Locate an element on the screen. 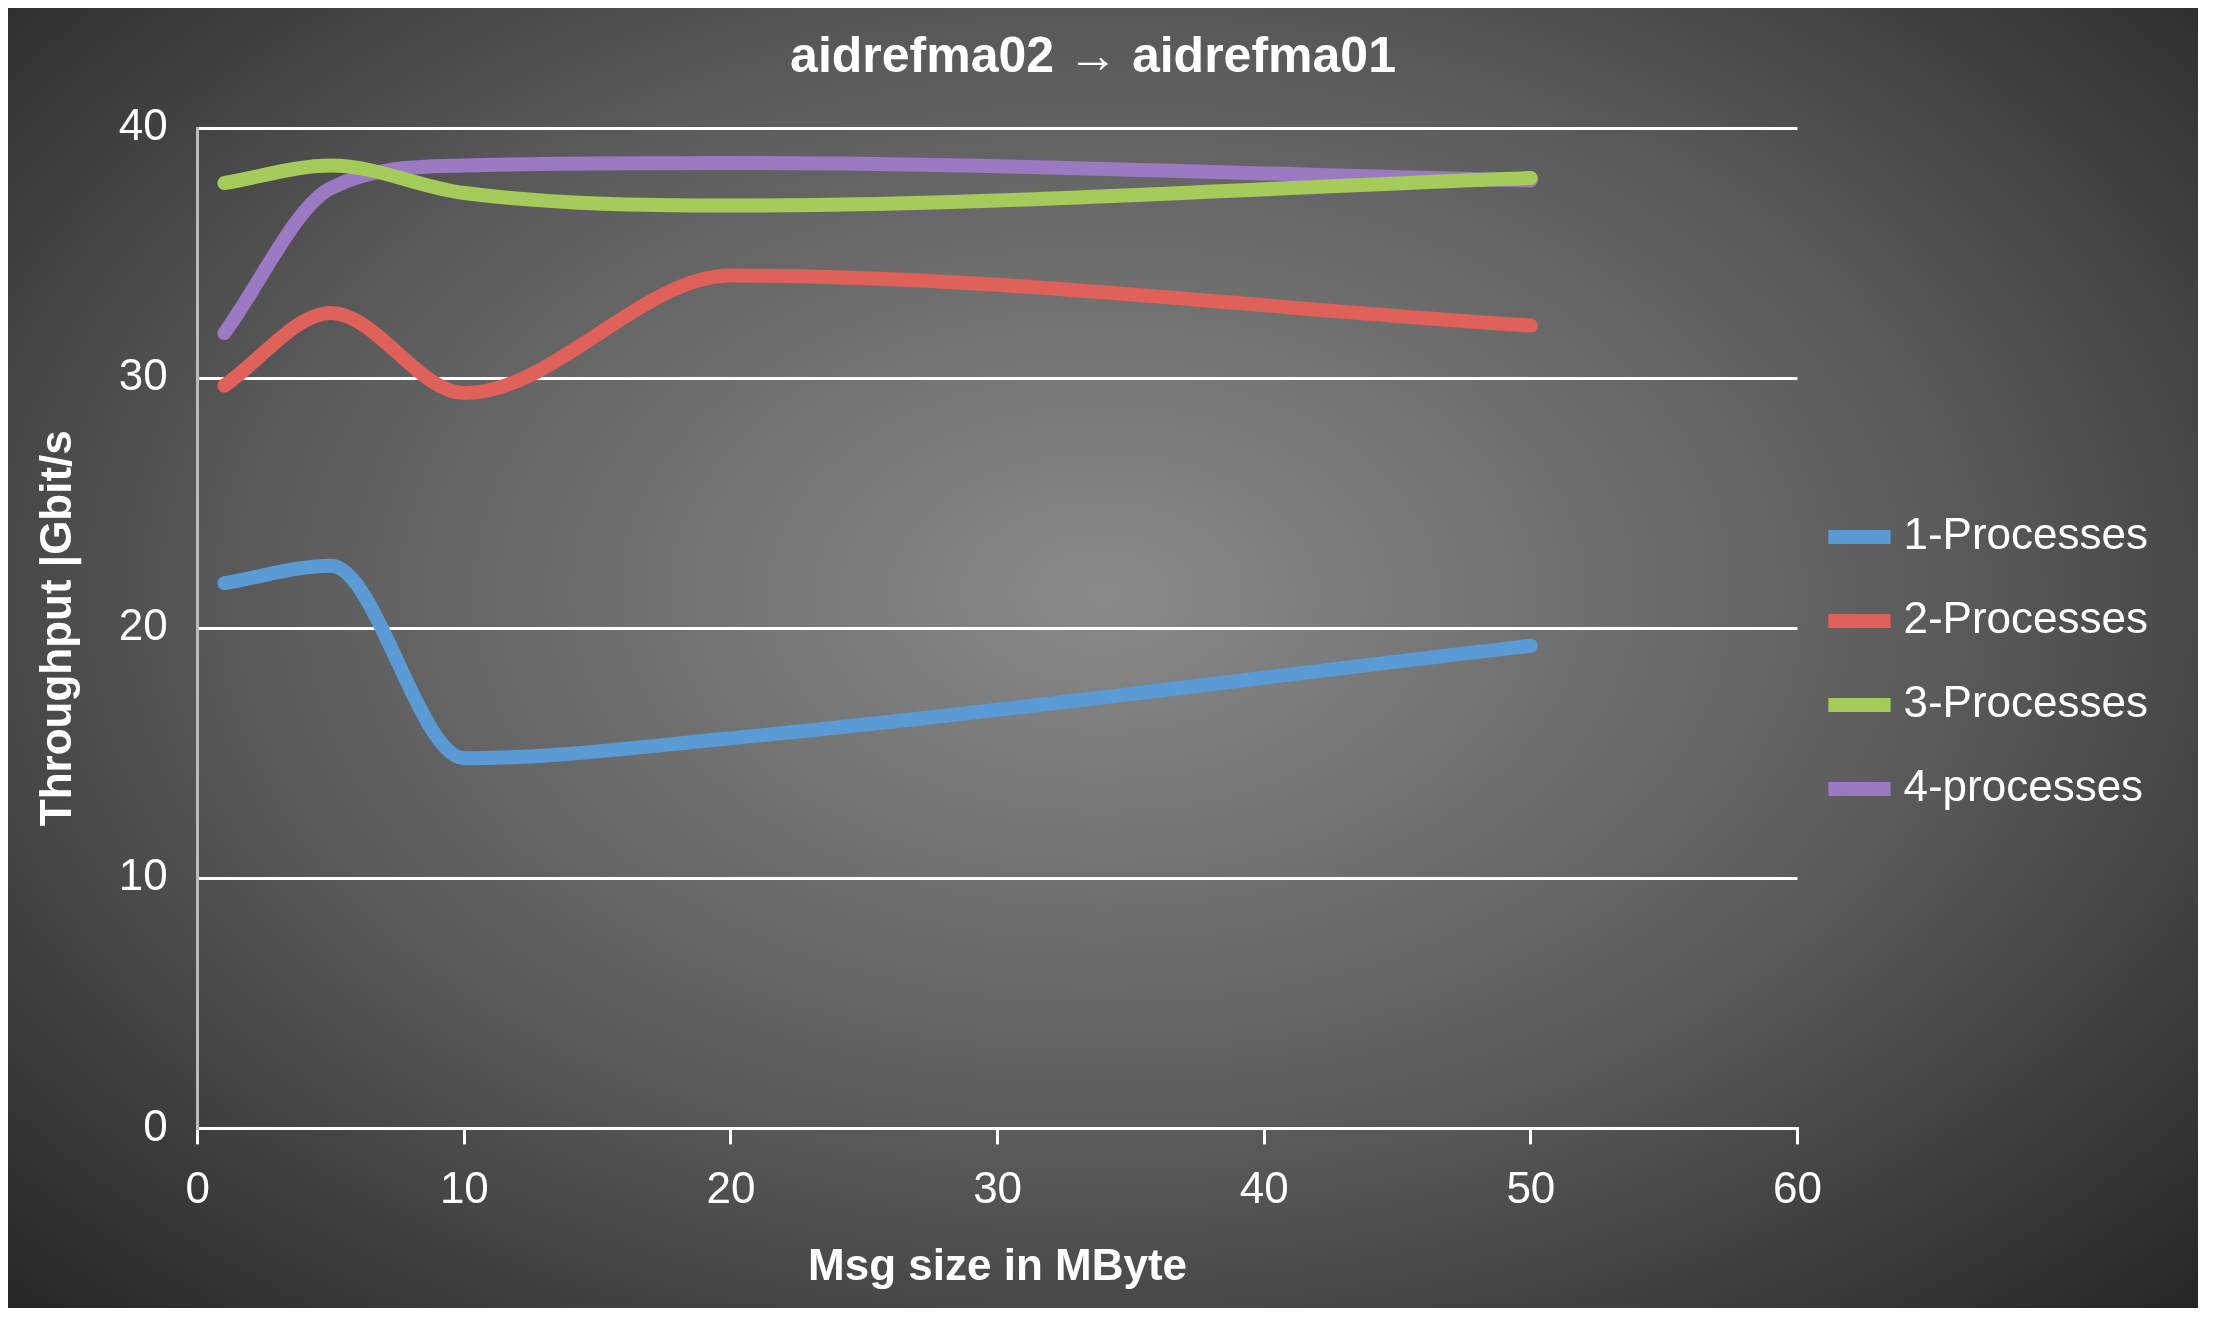 The width and height of the screenshot is (2214, 1331). x-tick-label: 30 is located at coordinates (998, 1187).